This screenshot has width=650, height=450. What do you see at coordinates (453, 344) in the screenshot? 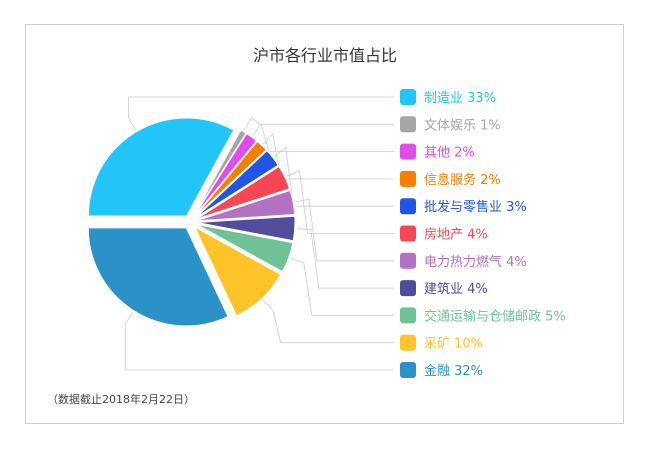
I see `legend-label-9: 采矿 10%` at bounding box center [453, 344].